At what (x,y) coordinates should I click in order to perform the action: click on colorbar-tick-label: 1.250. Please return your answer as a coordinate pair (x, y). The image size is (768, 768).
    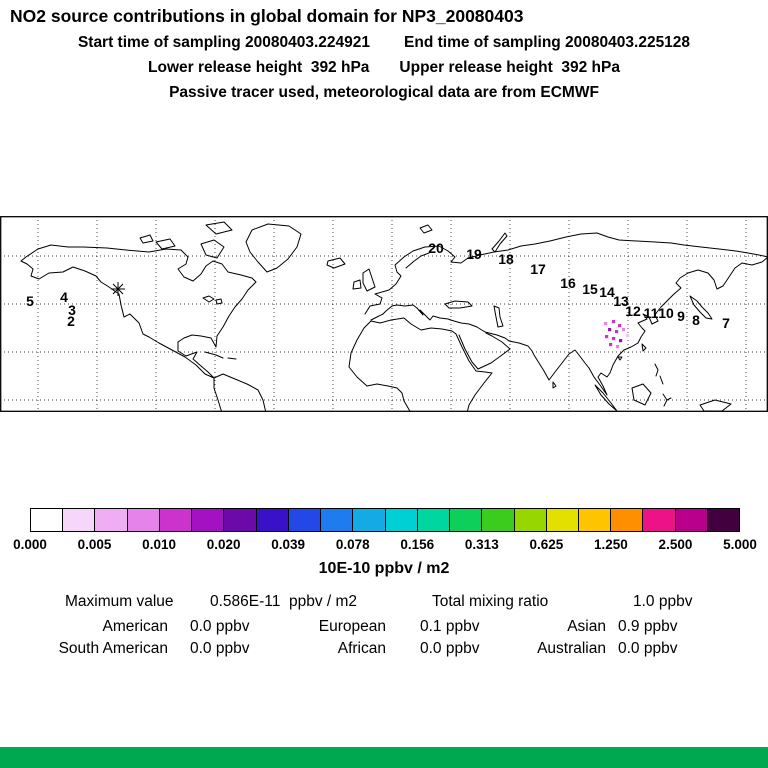
    Looking at the image, I should click on (611, 544).